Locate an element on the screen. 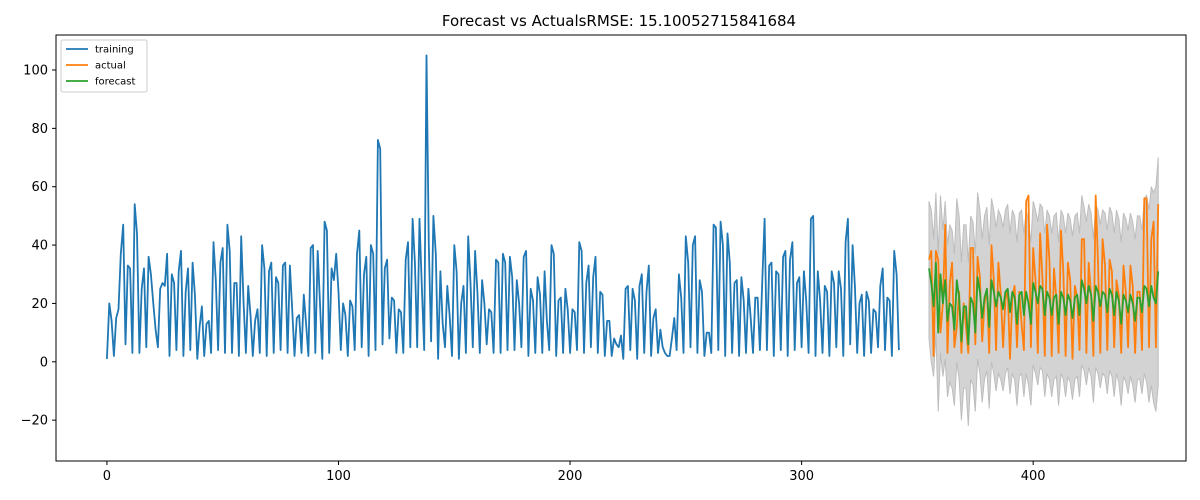 This screenshot has width=1200, height=500. y-tick-label: −20 is located at coordinates (34, 421).